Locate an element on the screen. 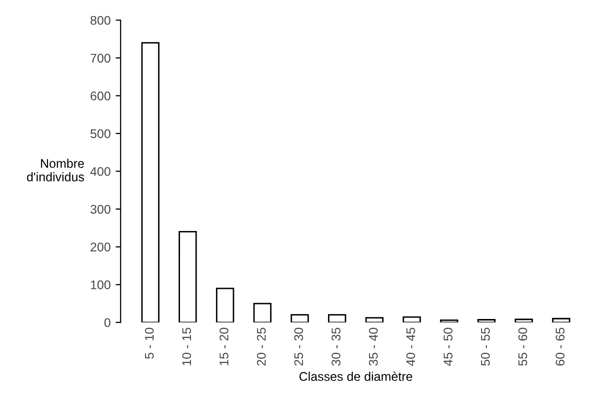  x-tick-label: 25 - 30 is located at coordinates (299, 347).